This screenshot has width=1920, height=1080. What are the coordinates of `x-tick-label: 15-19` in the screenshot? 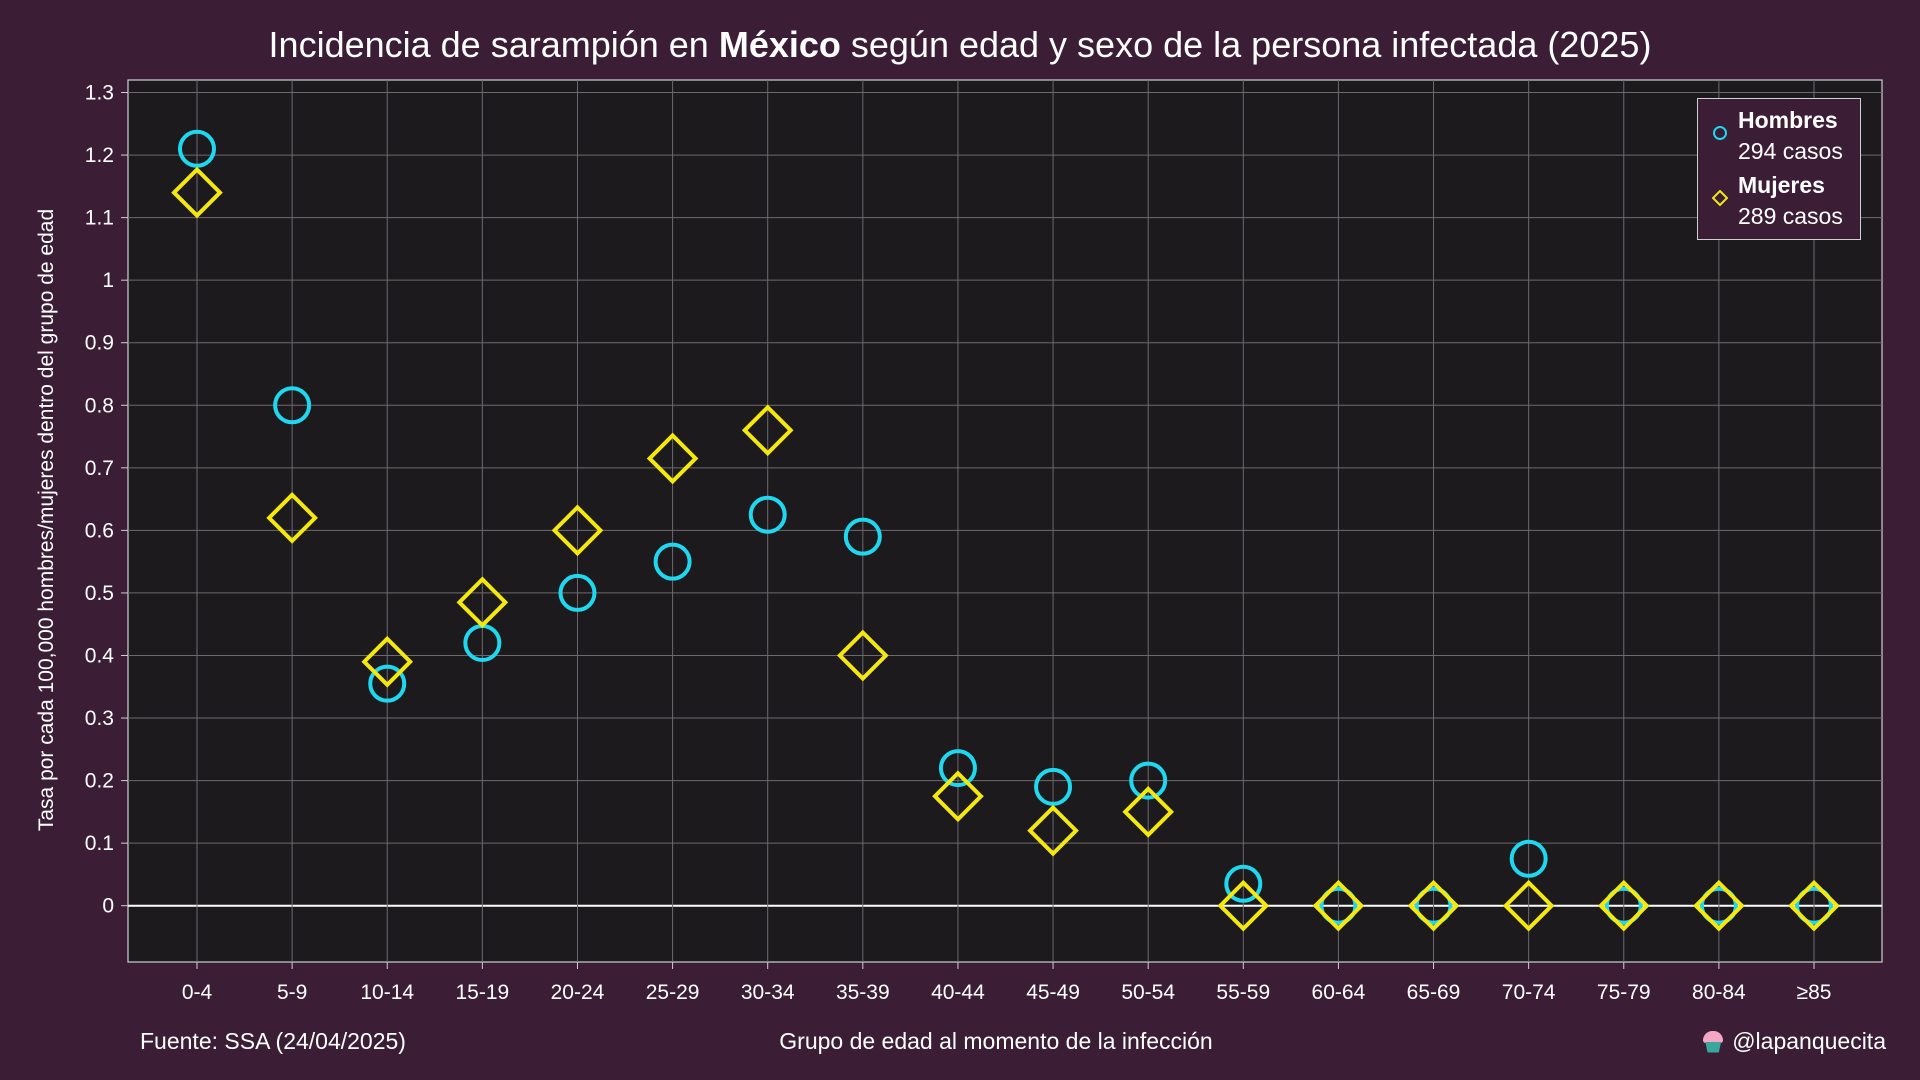 It's located at (482, 992).